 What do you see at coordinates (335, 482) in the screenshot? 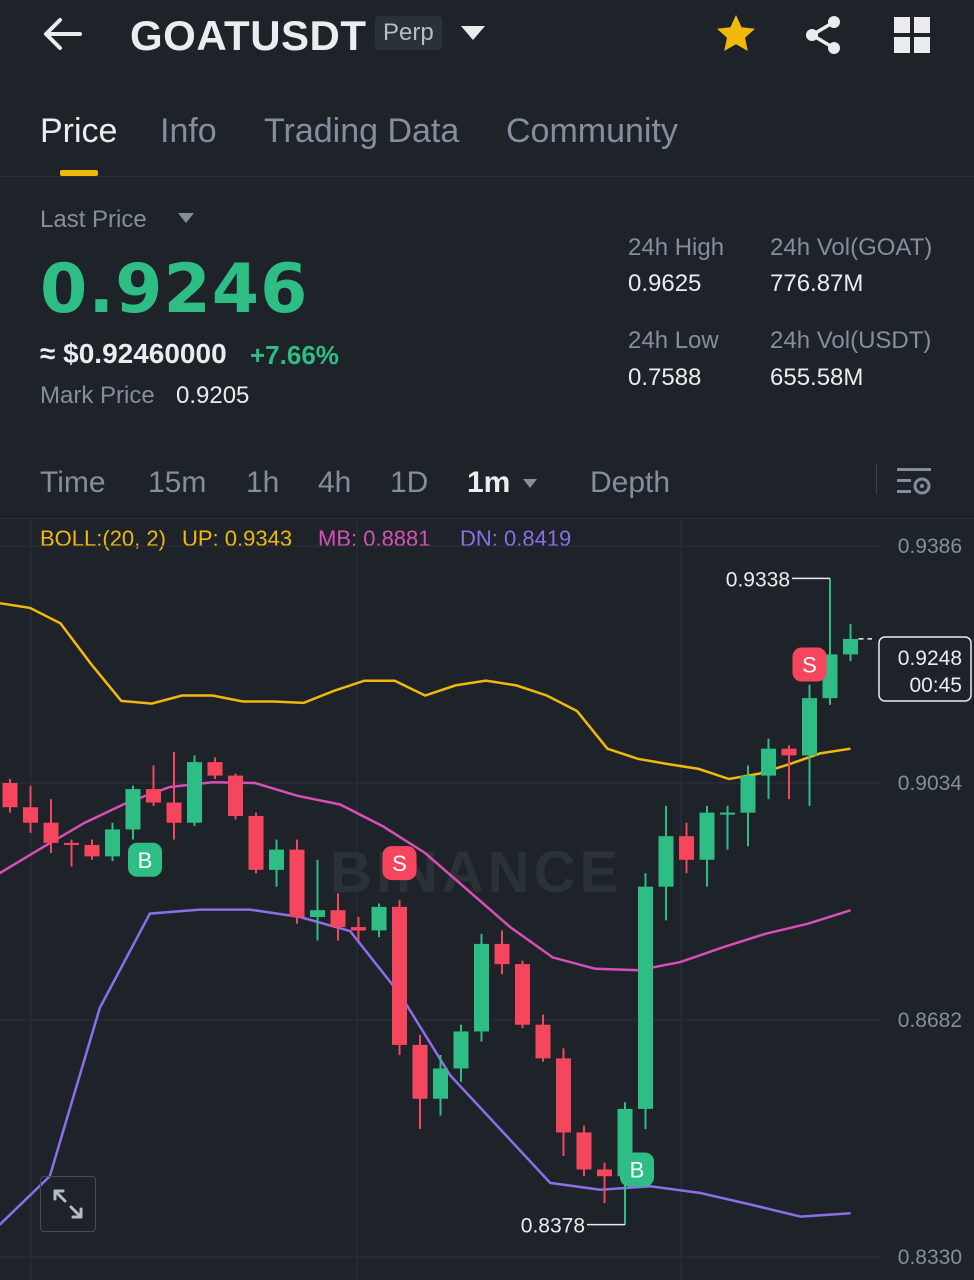
I see `interval-4h: 4h` at bounding box center [335, 482].